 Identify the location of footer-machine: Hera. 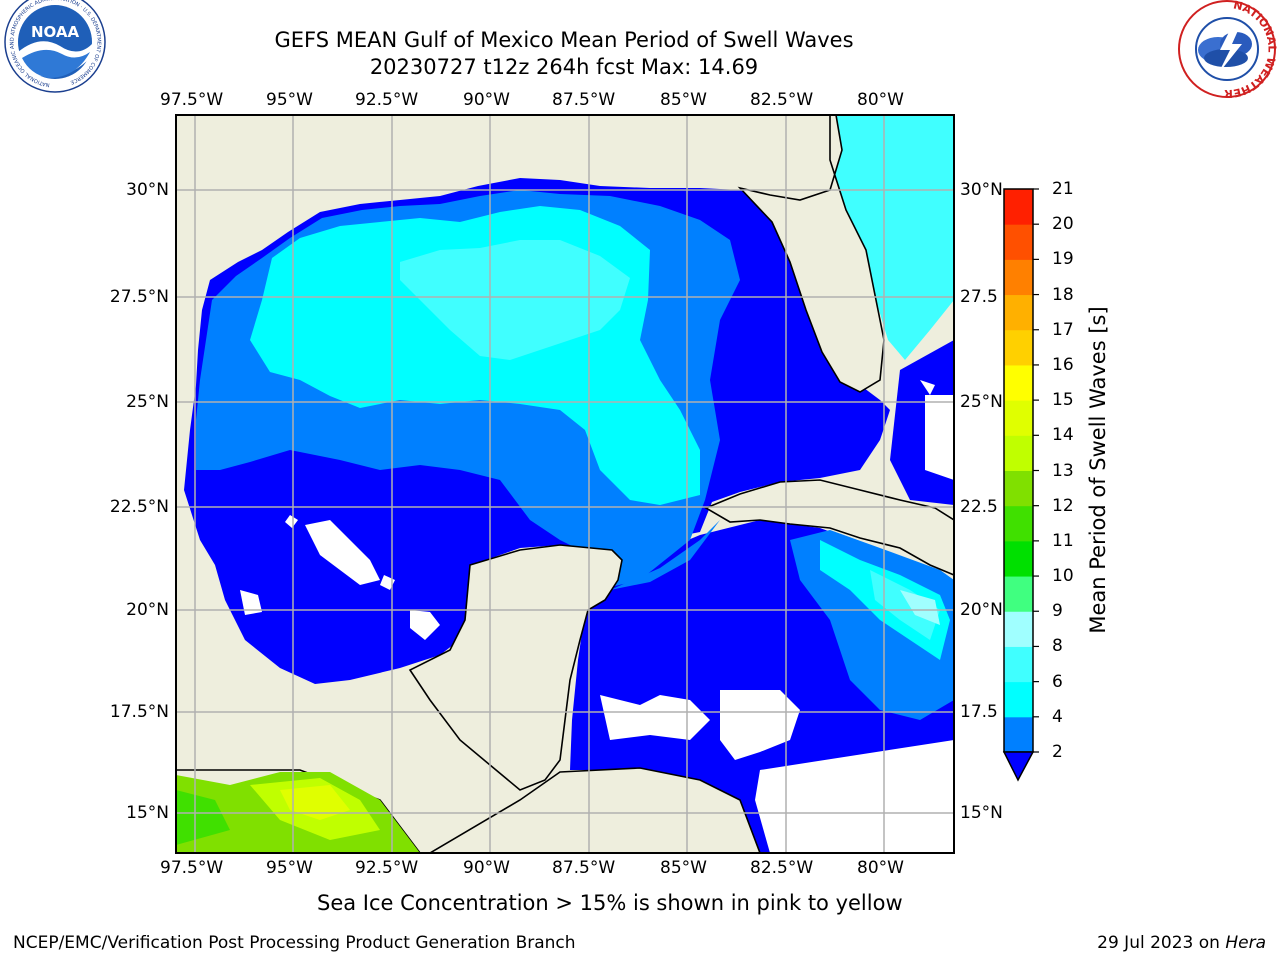
(1245, 943).